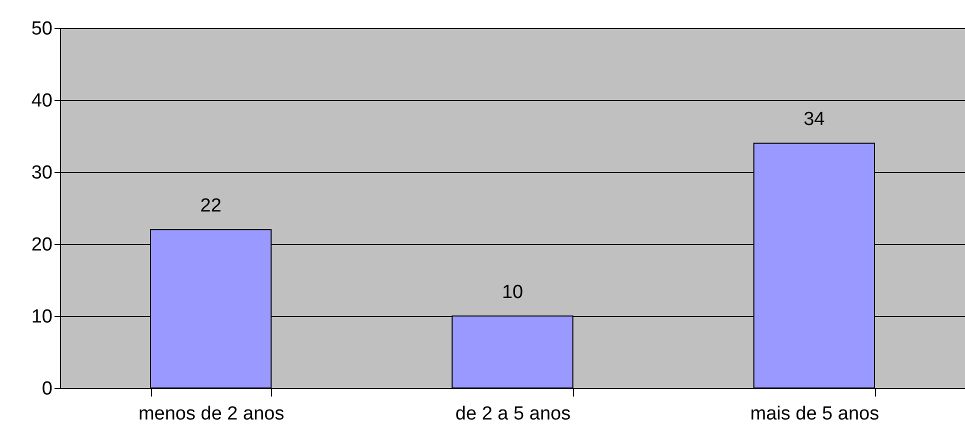 The width and height of the screenshot is (965, 432). Describe the element at coordinates (815, 414) in the screenshot. I see `x-tick-label: mais de 5 anos` at that location.